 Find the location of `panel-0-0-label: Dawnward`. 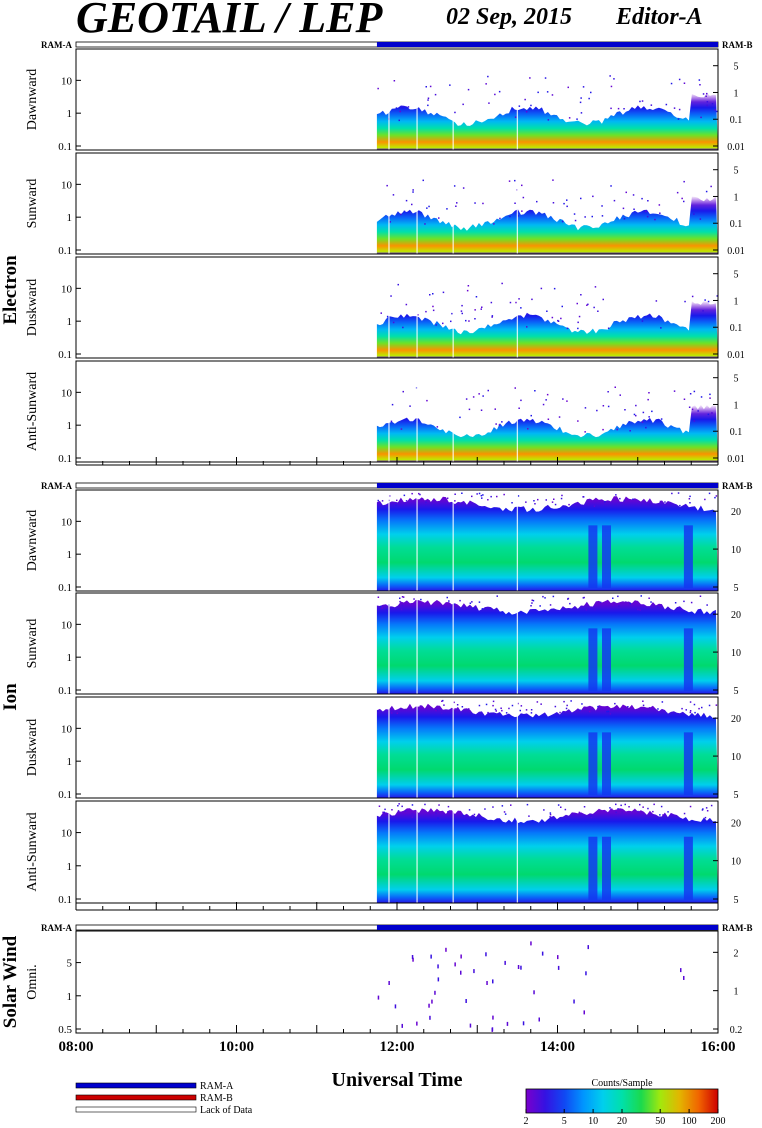

panel-0-0-label: Dawnward is located at coordinates (32, 99).